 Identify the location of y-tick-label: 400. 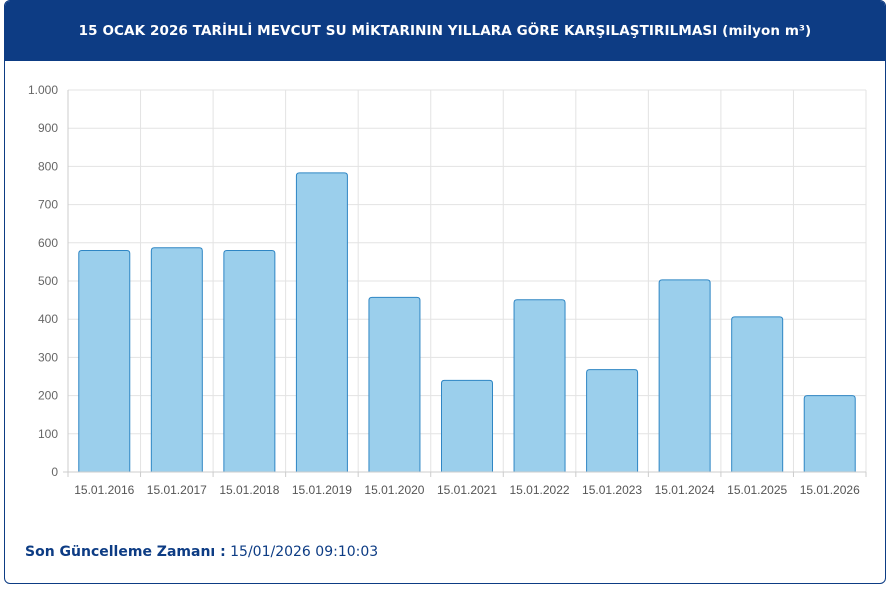
(48, 319).